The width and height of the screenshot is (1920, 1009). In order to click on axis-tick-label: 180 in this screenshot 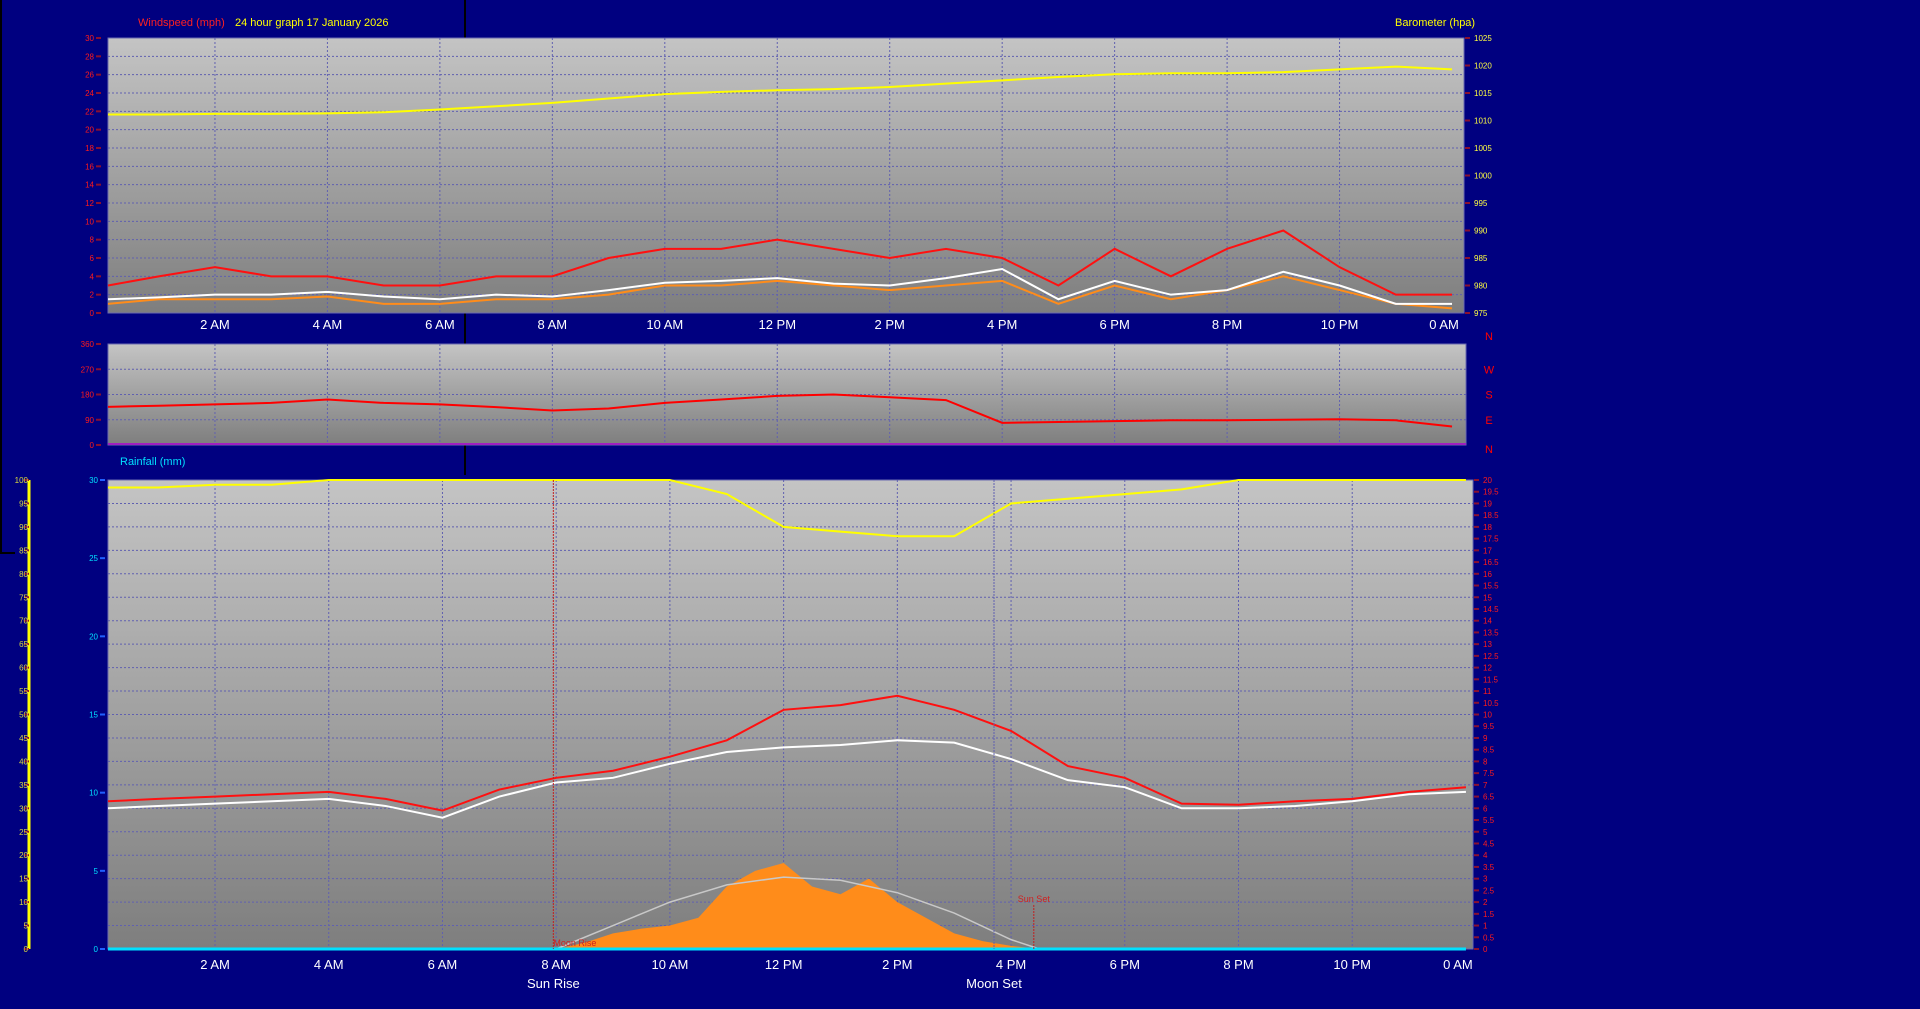, I will do `click(88, 395)`.